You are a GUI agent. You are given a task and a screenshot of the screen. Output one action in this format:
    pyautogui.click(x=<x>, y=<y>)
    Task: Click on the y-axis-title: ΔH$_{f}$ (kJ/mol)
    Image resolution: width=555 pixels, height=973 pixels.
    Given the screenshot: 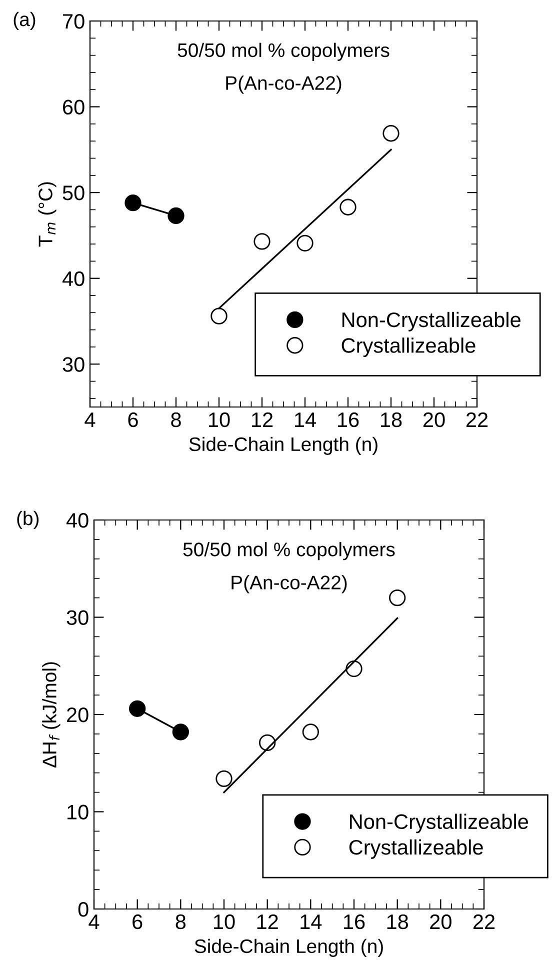 What is the action you would take?
    pyautogui.click(x=51, y=715)
    